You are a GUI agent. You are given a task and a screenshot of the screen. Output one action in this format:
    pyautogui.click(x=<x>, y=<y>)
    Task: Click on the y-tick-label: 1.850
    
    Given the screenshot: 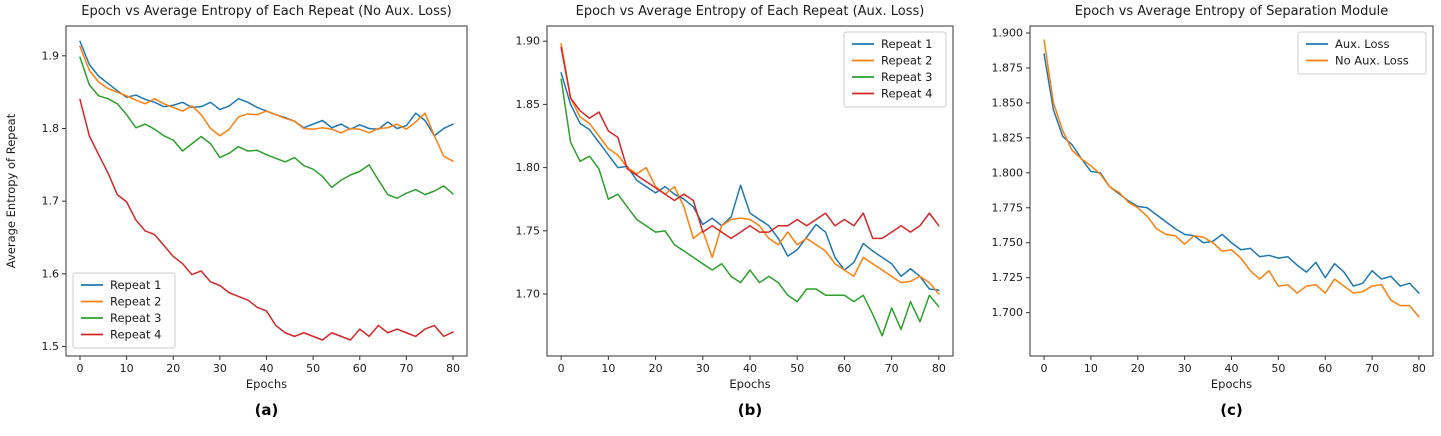 What is the action you would take?
    pyautogui.click(x=1008, y=102)
    